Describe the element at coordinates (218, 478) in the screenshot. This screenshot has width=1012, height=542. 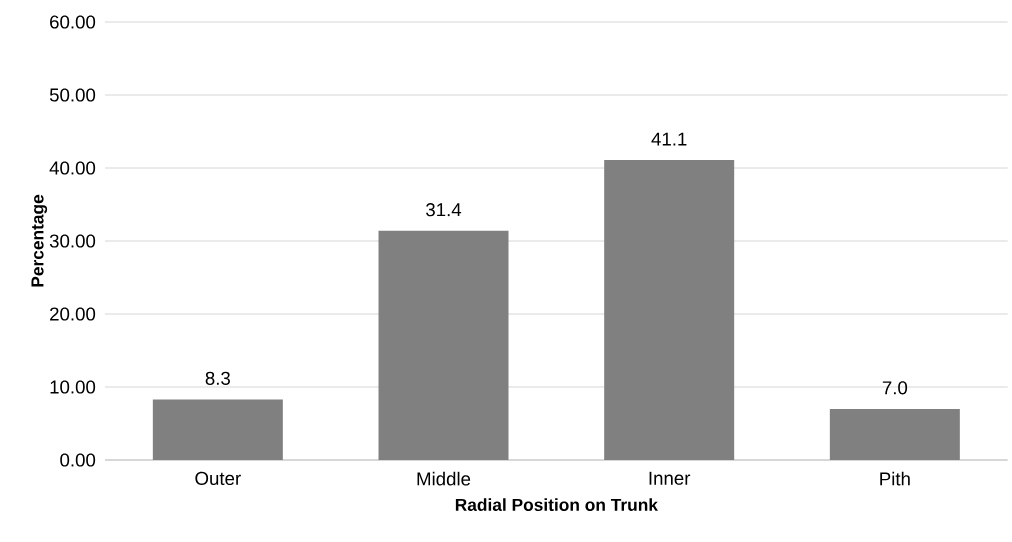
I see `x-tick-label: Outer` at that location.